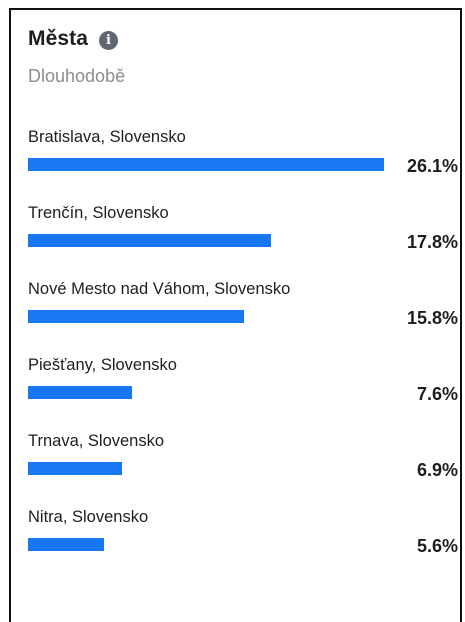 The image size is (465, 622). What do you see at coordinates (58, 38) in the screenshot?
I see `card-title: Města` at bounding box center [58, 38].